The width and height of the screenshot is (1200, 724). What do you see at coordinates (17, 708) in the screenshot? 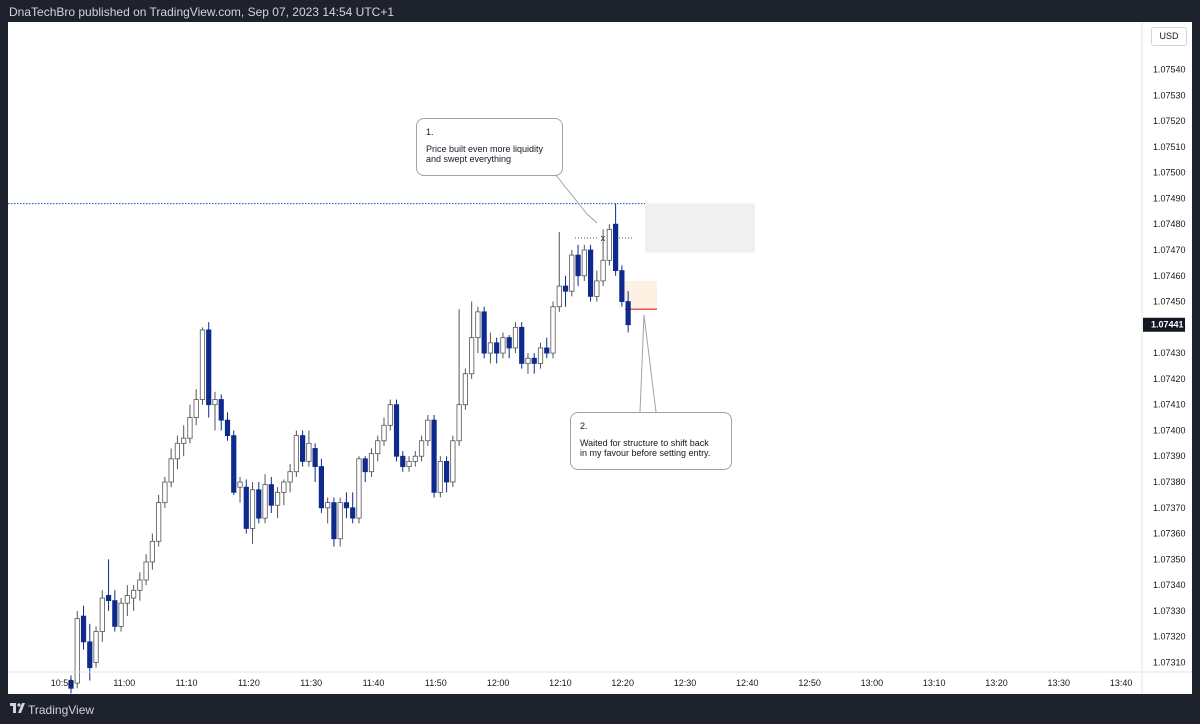
I see `tradingview-logo-icon` at bounding box center [17, 708].